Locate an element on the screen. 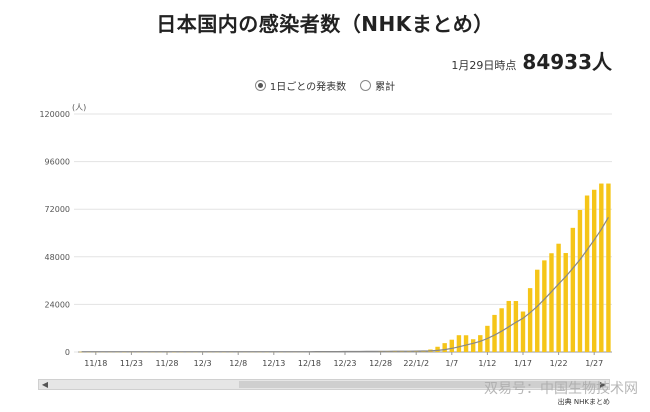 The height and width of the screenshot is (412, 650). y-tick-label: 0 is located at coordinates (67, 352).